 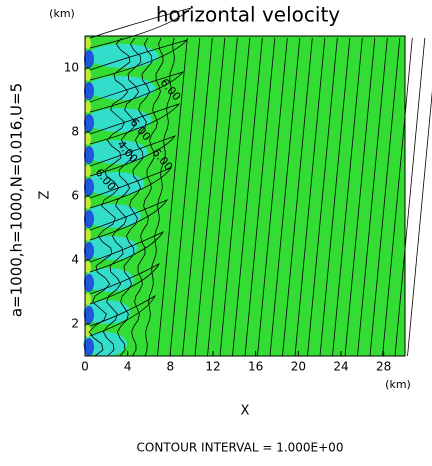 What do you see at coordinates (62, 13) in the screenshot?
I see `y-unit: (km)` at bounding box center [62, 13].